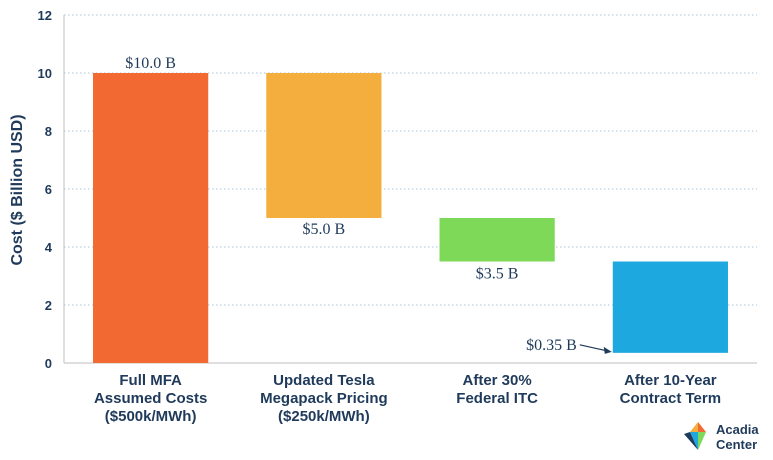 This screenshot has height=460, width=773. Describe the element at coordinates (607, 350) in the screenshot. I see `annotation-arrow-head` at that location.